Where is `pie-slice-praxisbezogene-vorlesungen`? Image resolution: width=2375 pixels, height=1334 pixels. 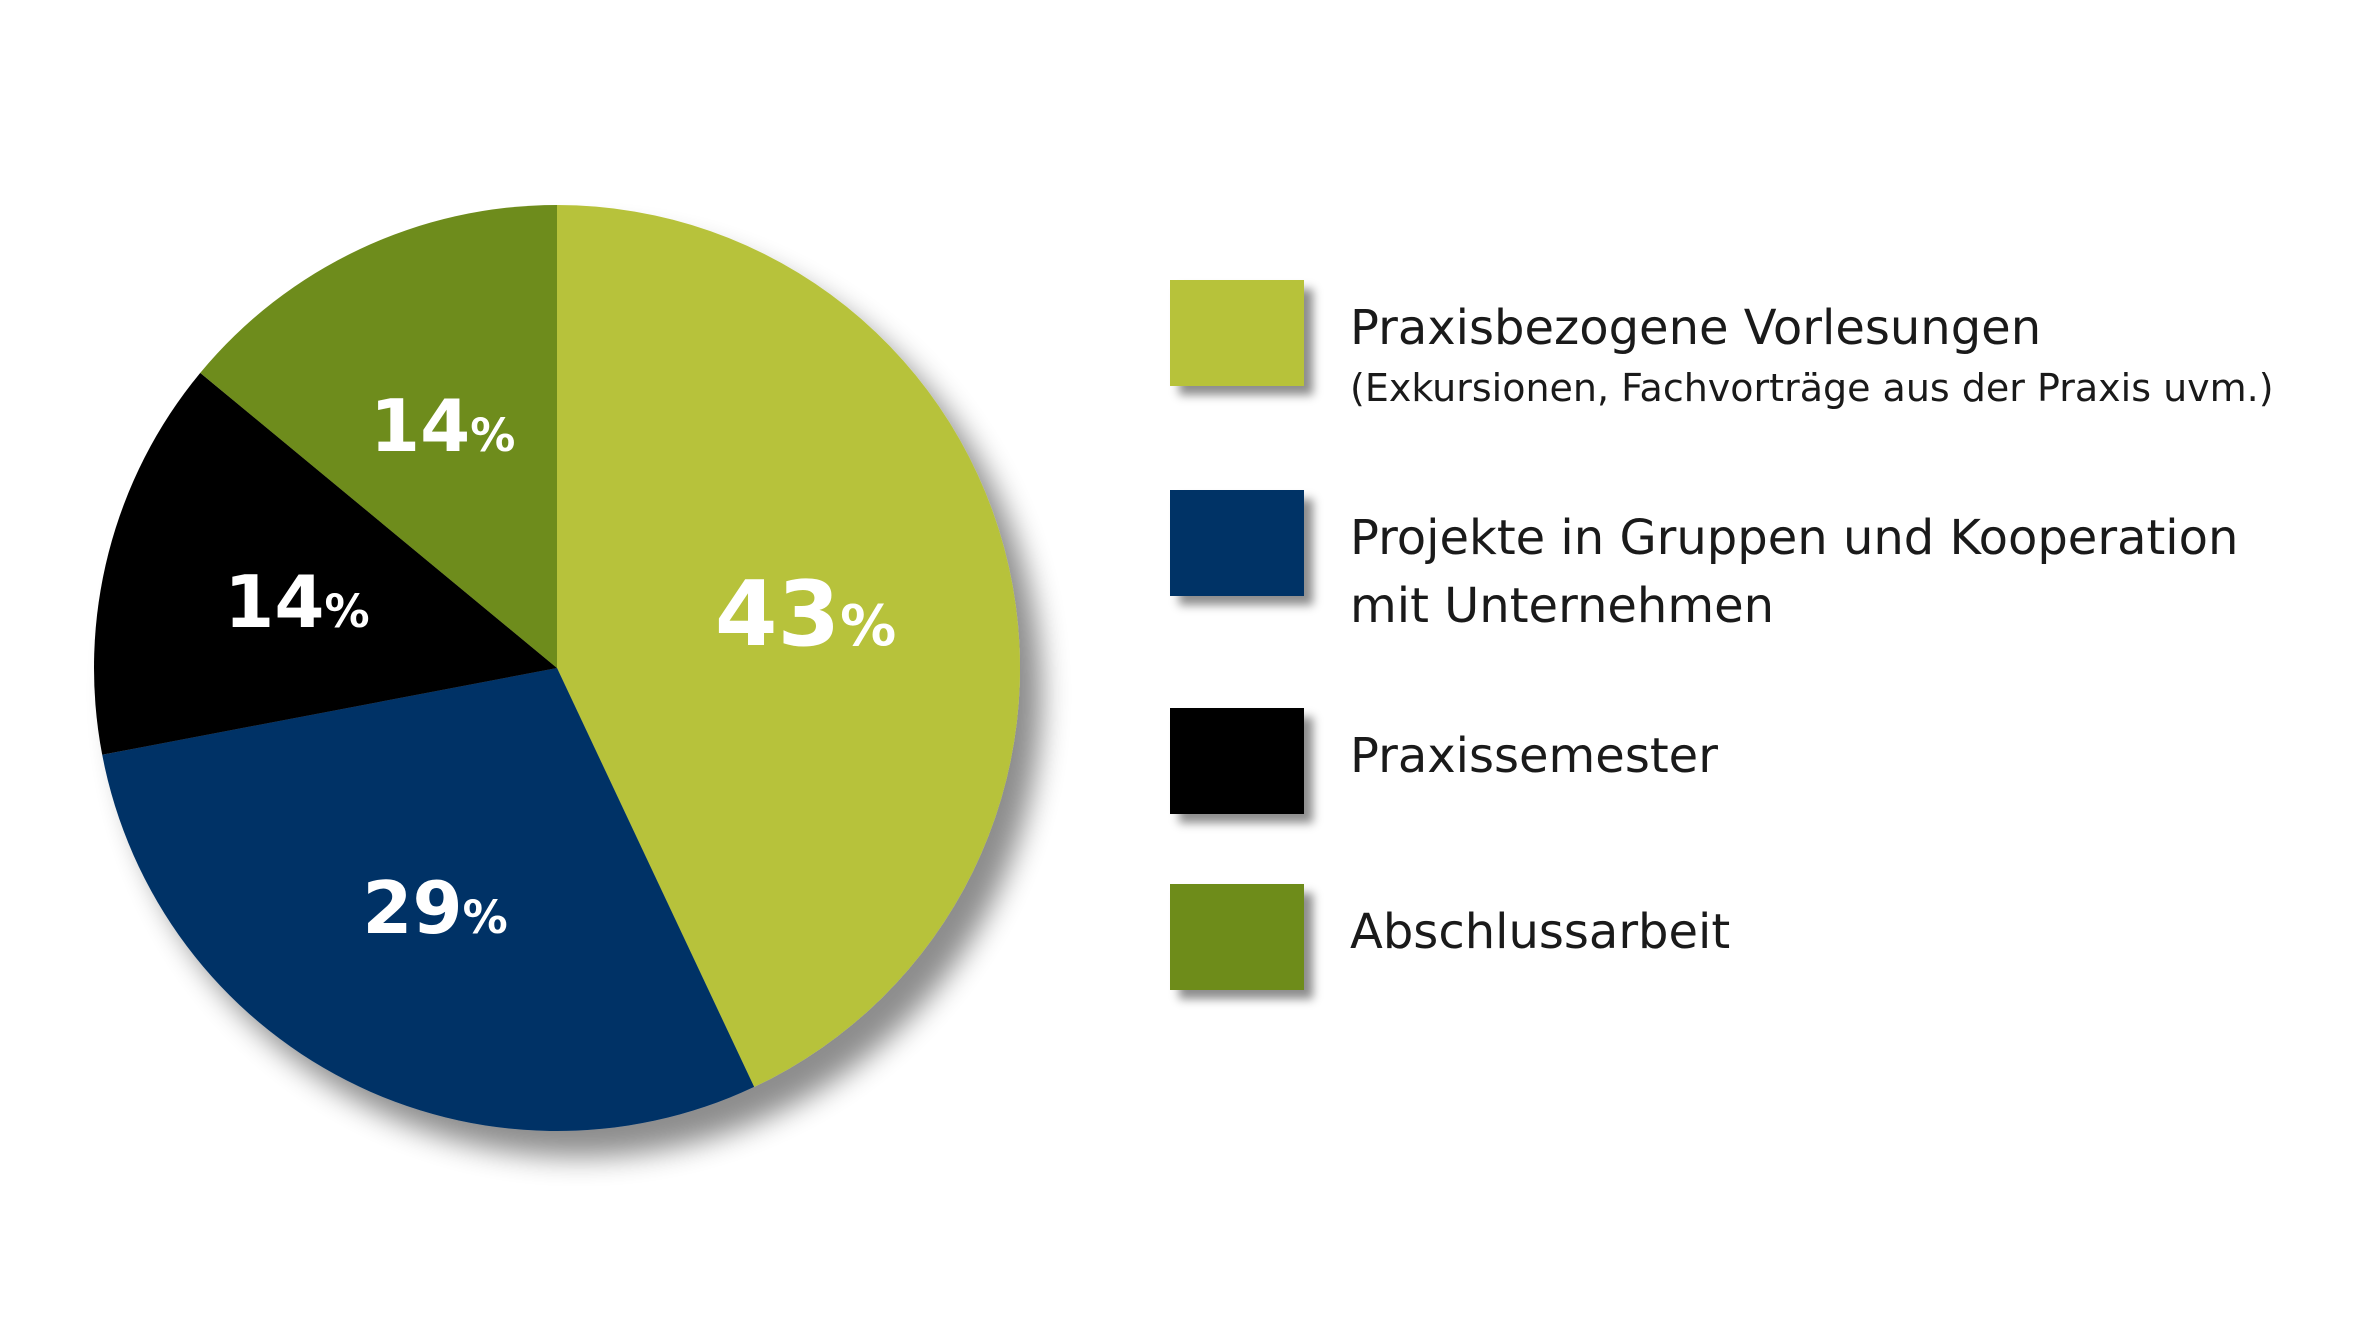
pie-slice-praxisbezogene-vorlesungen is located at coordinates (788, 646).